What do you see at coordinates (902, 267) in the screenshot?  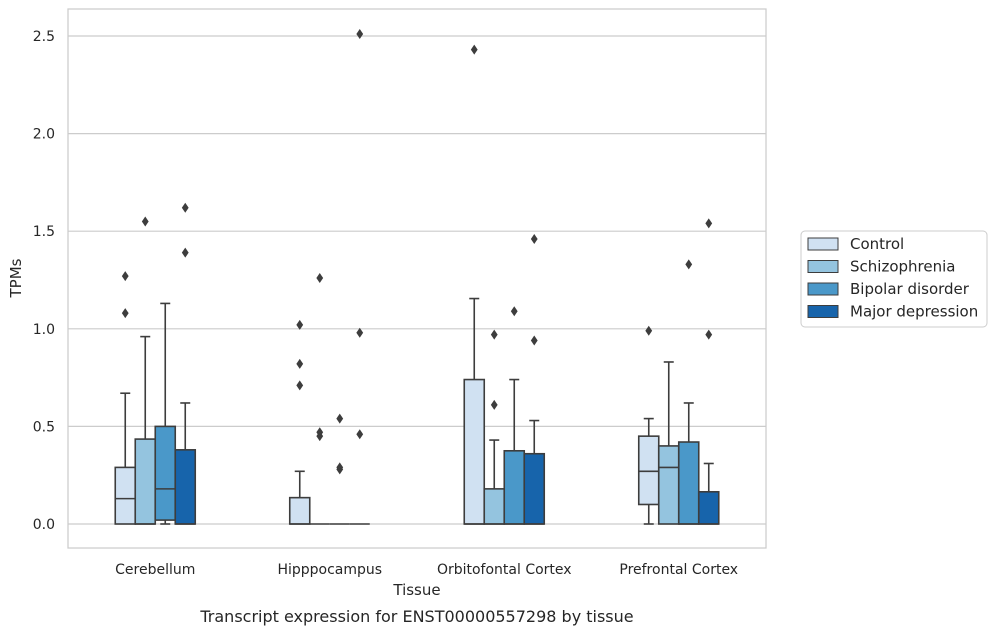 I see `legend-label: Schizophrenia` at bounding box center [902, 267].